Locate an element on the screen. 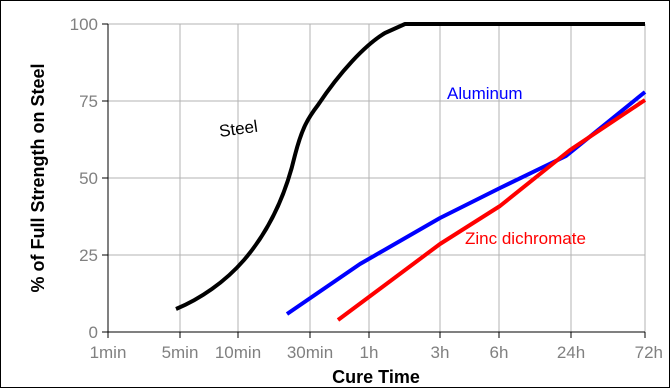  series-label-zinc-dichromate: Zinc dichromate is located at coordinates (525, 238).